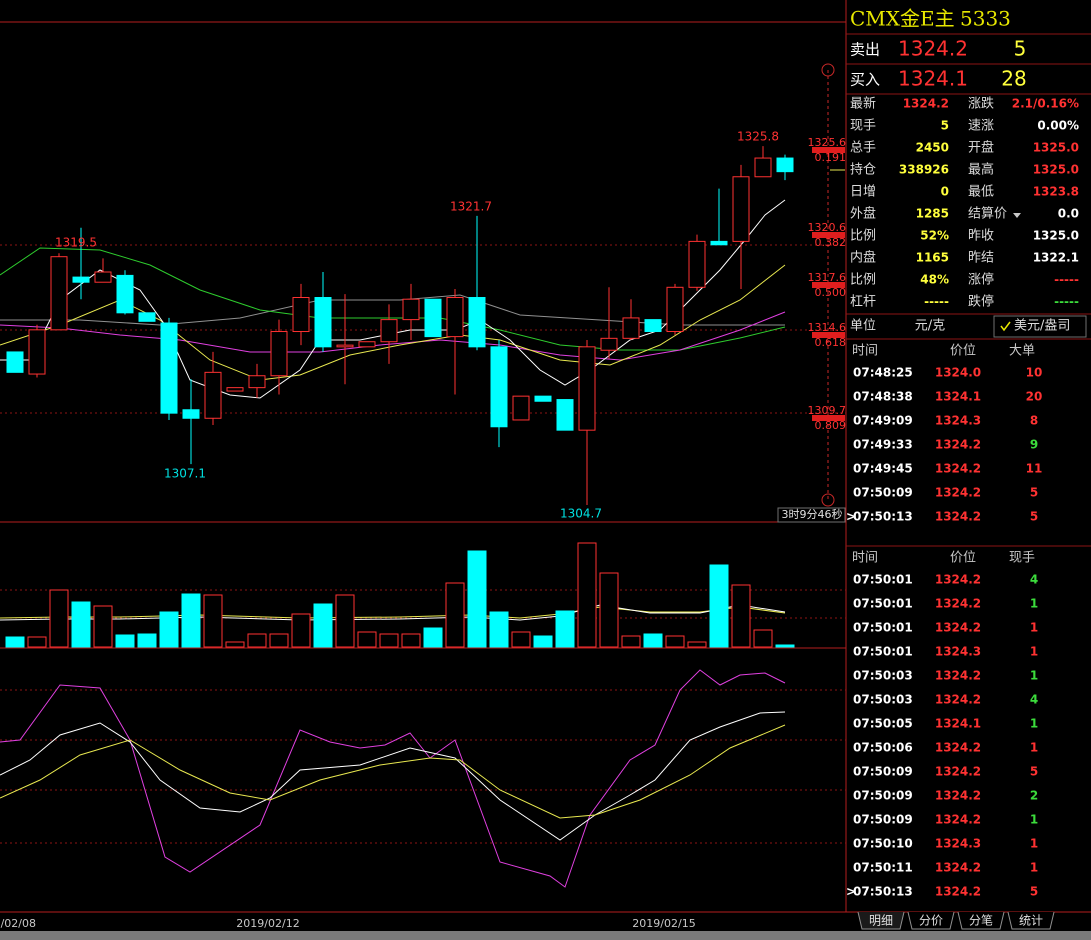 The height and width of the screenshot is (940, 1091). I want to click on unit-option: 美元/盎司, so click(1042, 326).